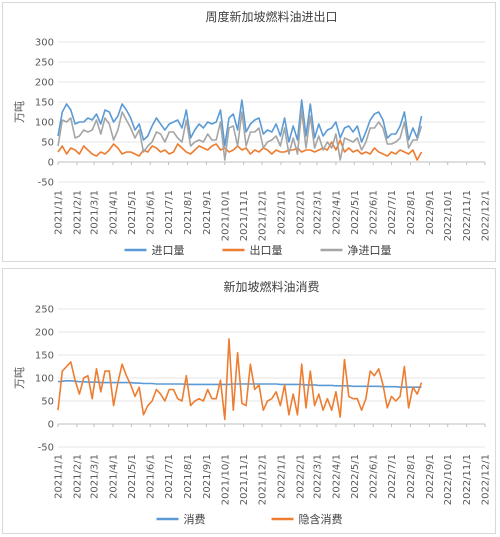  I want to click on legend-entry: 进口量, so click(168, 250).